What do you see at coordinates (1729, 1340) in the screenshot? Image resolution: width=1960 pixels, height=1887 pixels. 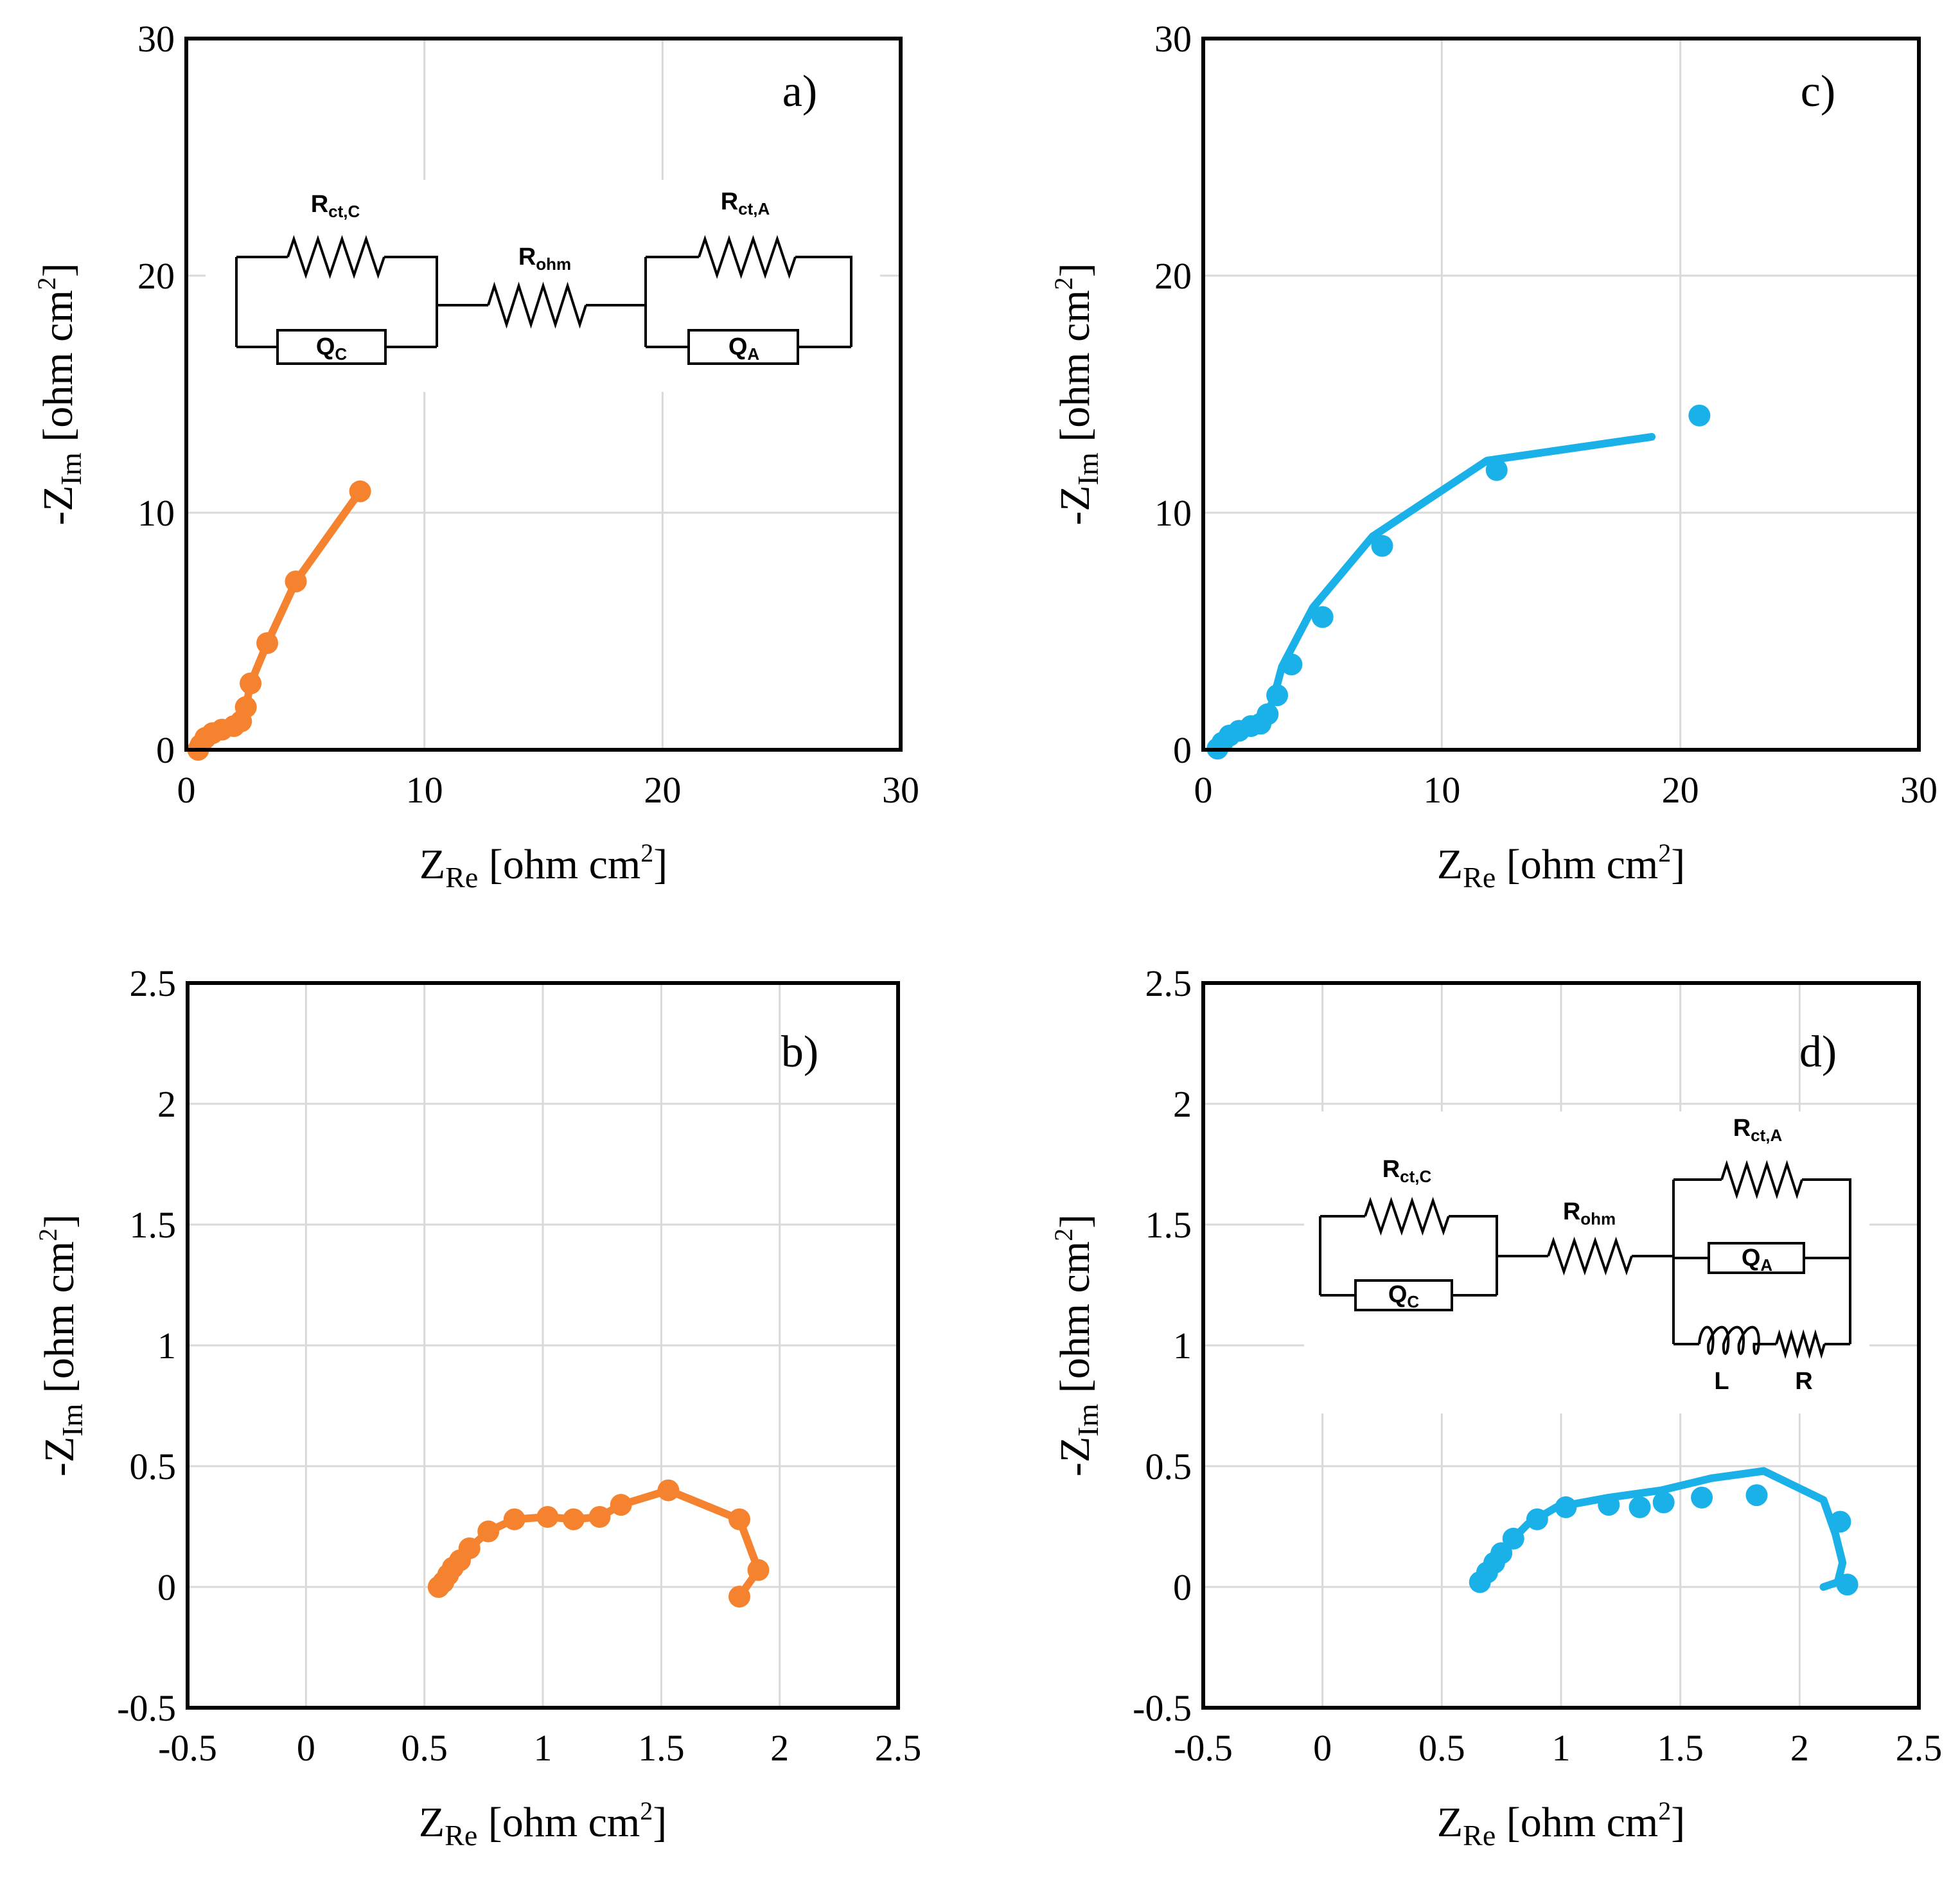 I see `inductor-symbol` at bounding box center [1729, 1340].